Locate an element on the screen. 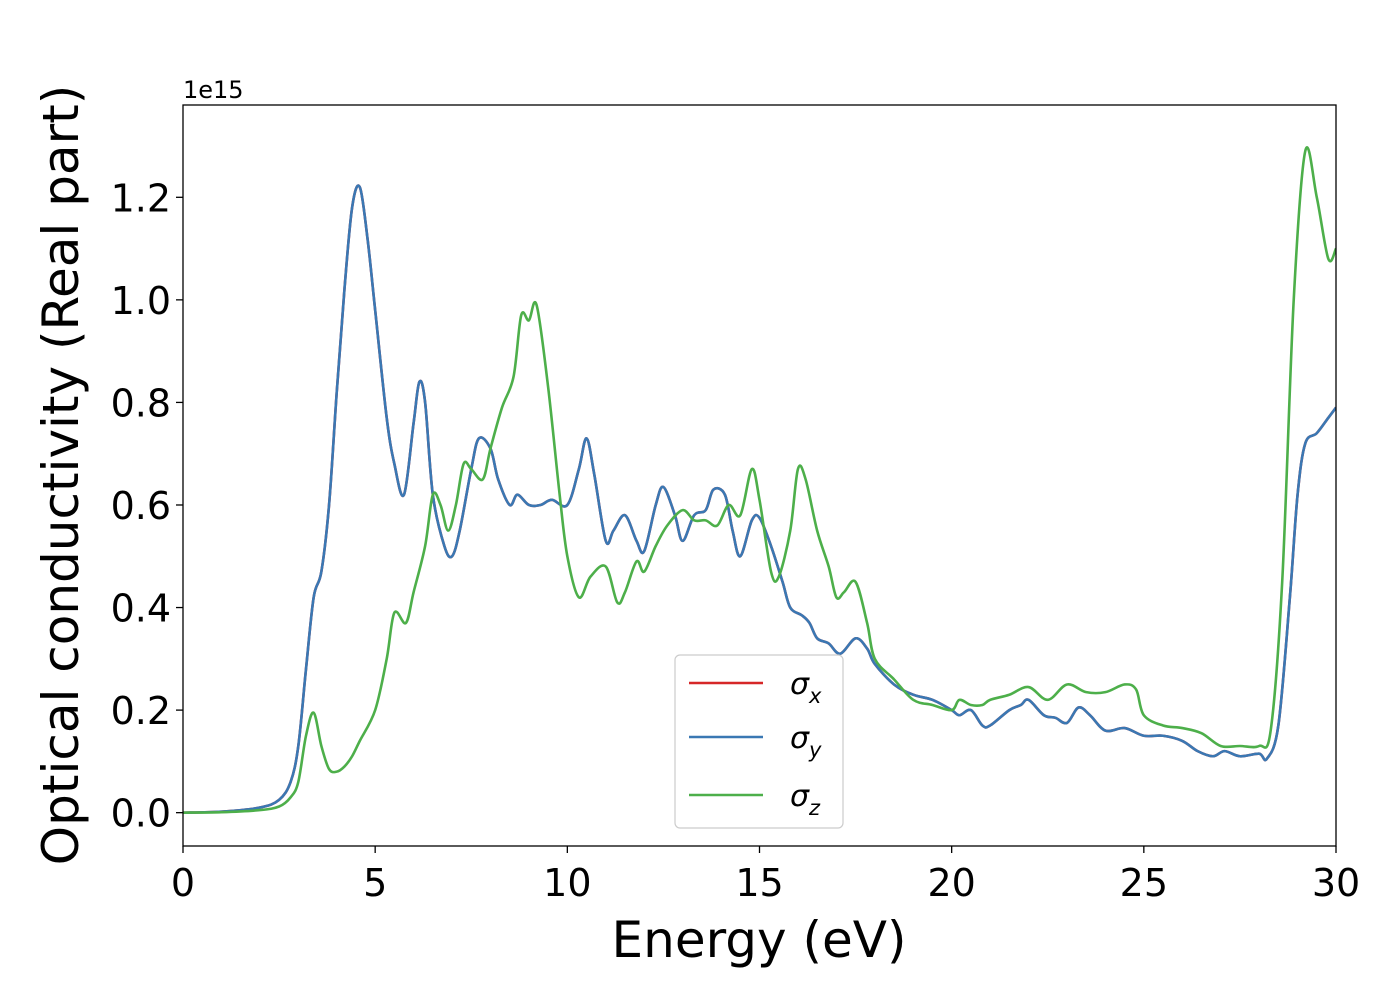  x-axis-ticks: 0 5 10 15 20 25 30 is located at coordinates (765, 875).